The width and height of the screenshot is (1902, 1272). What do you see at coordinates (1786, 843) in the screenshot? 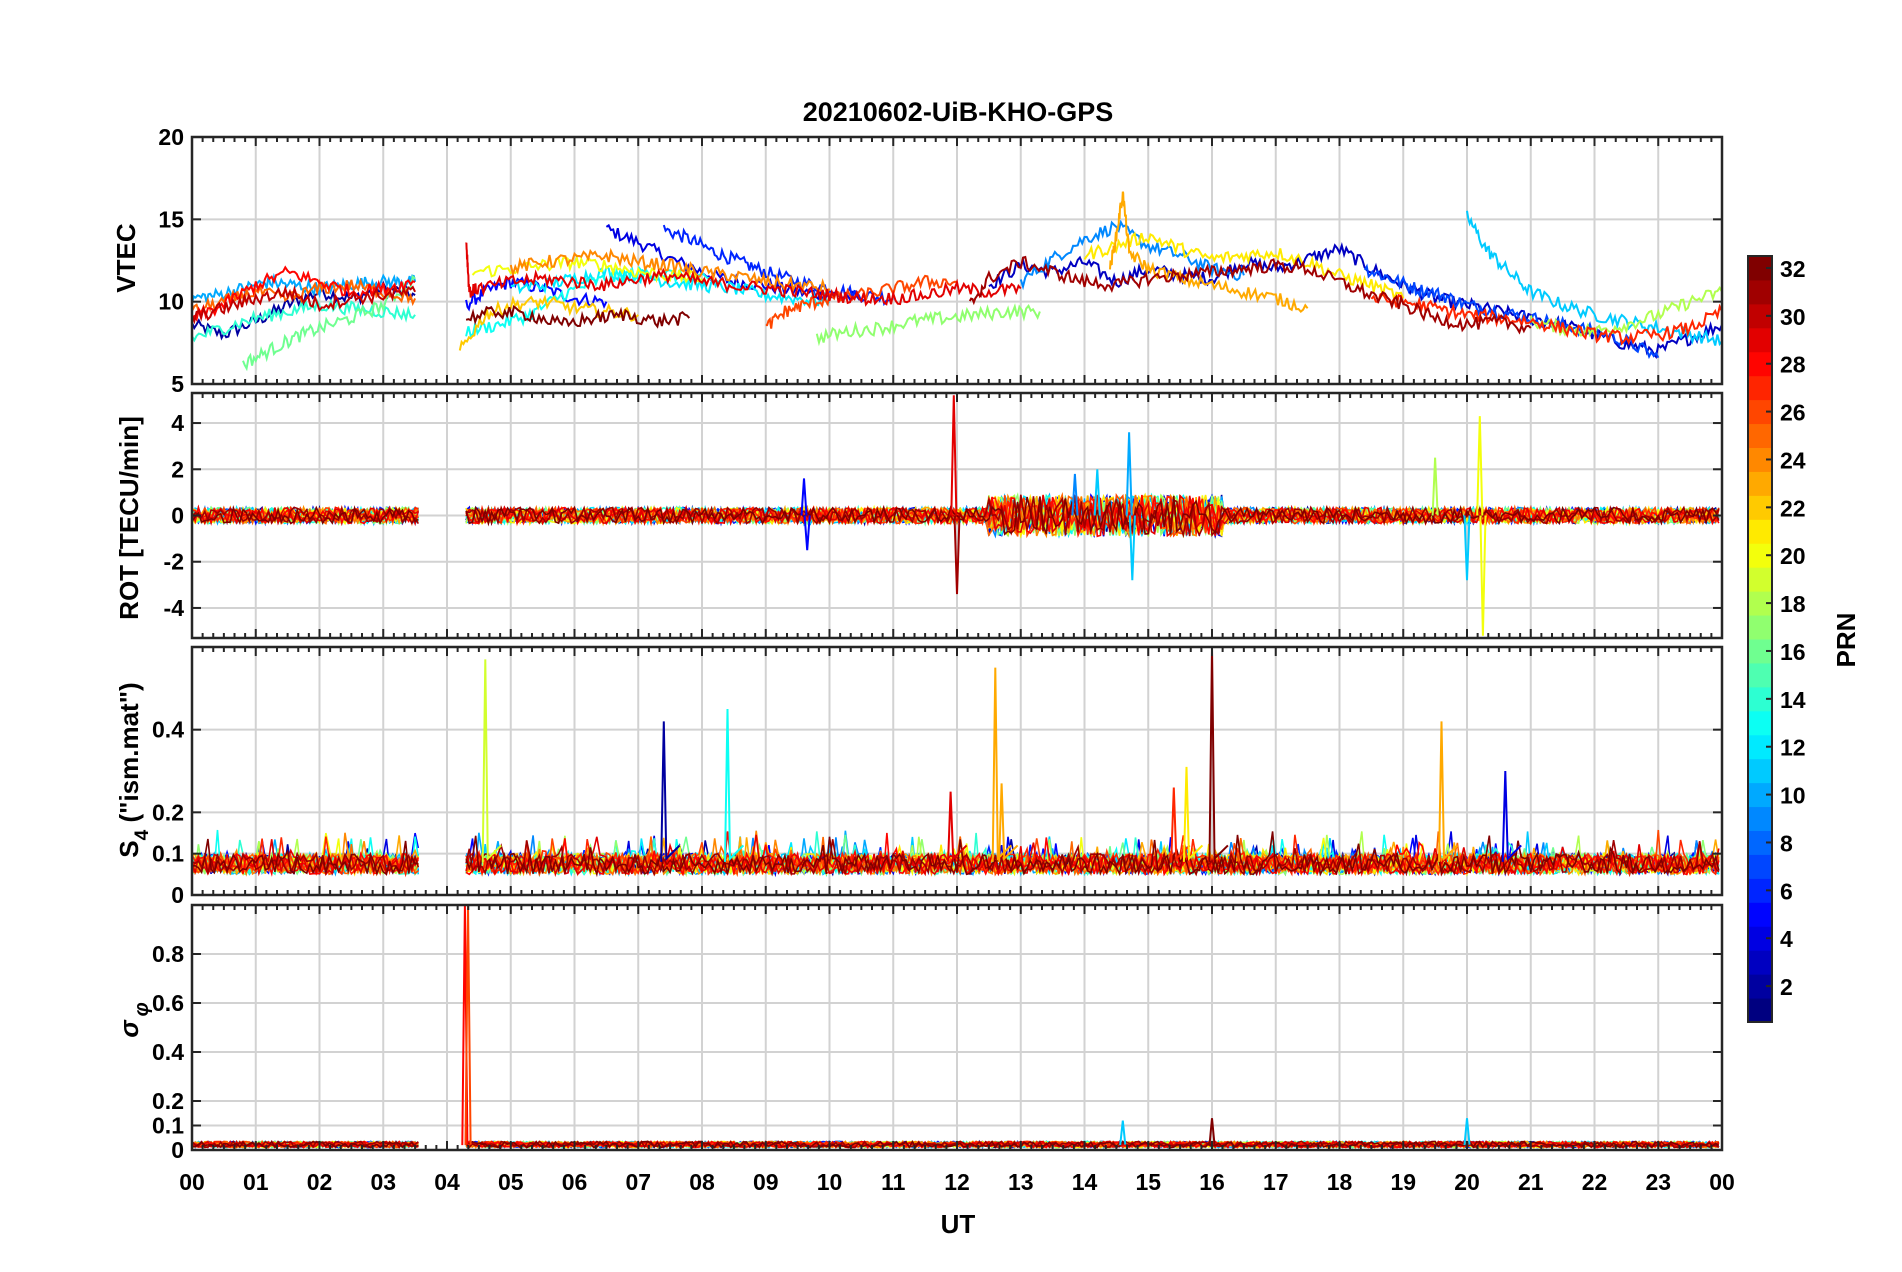
I see `colorbar-tick-label: 8` at bounding box center [1786, 843].